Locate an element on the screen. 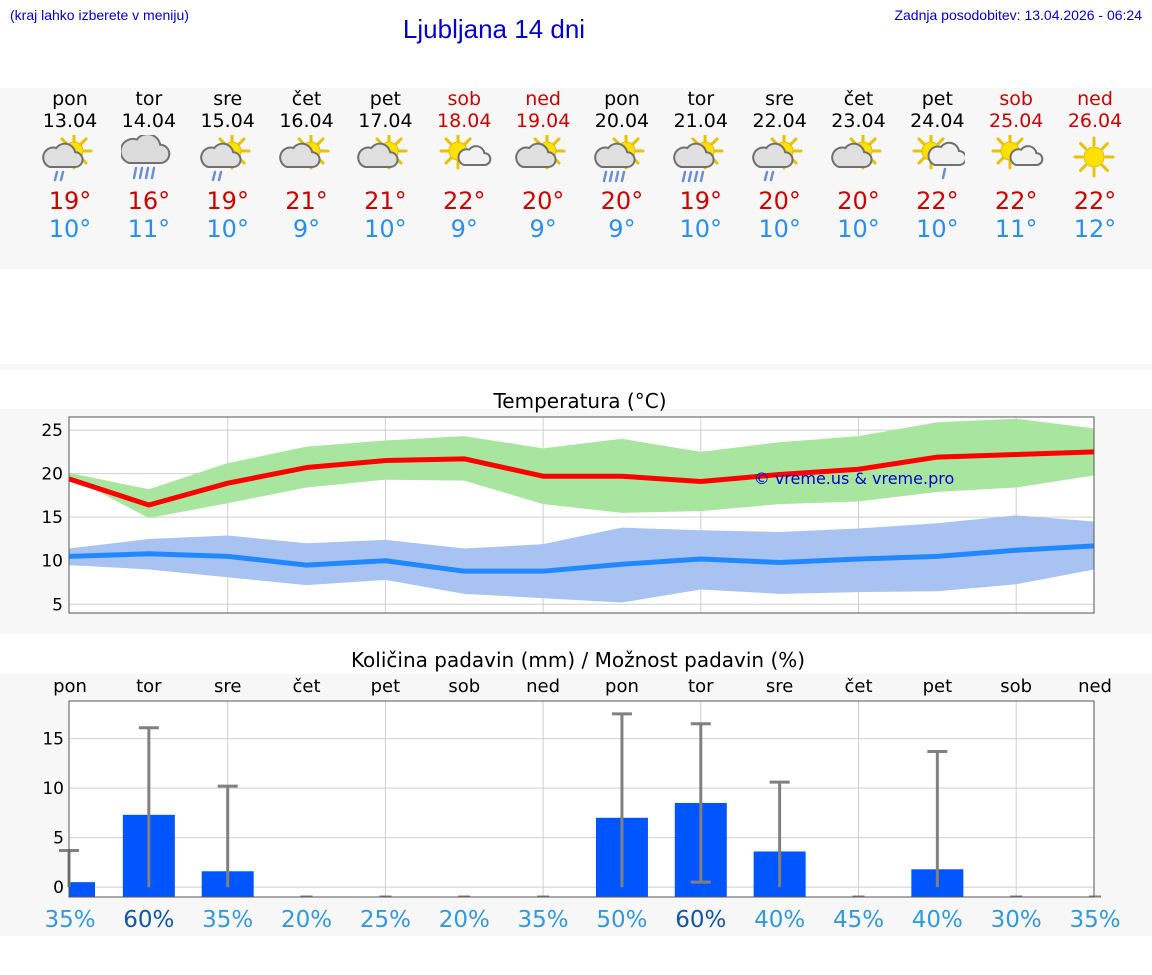  separator-band is located at coordinates (576, 367).